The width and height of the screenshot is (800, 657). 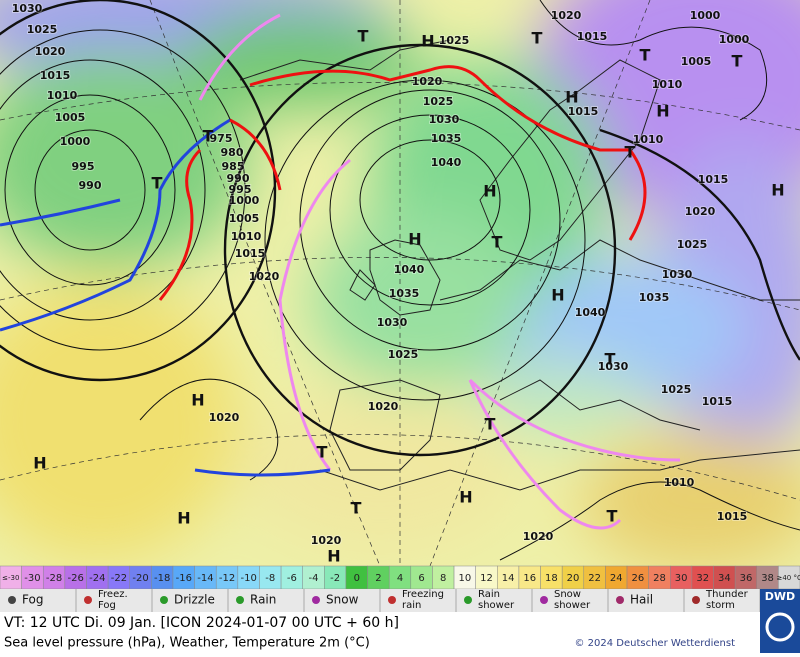 I want to click on scale-label: -8, so click(x=270, y=578).